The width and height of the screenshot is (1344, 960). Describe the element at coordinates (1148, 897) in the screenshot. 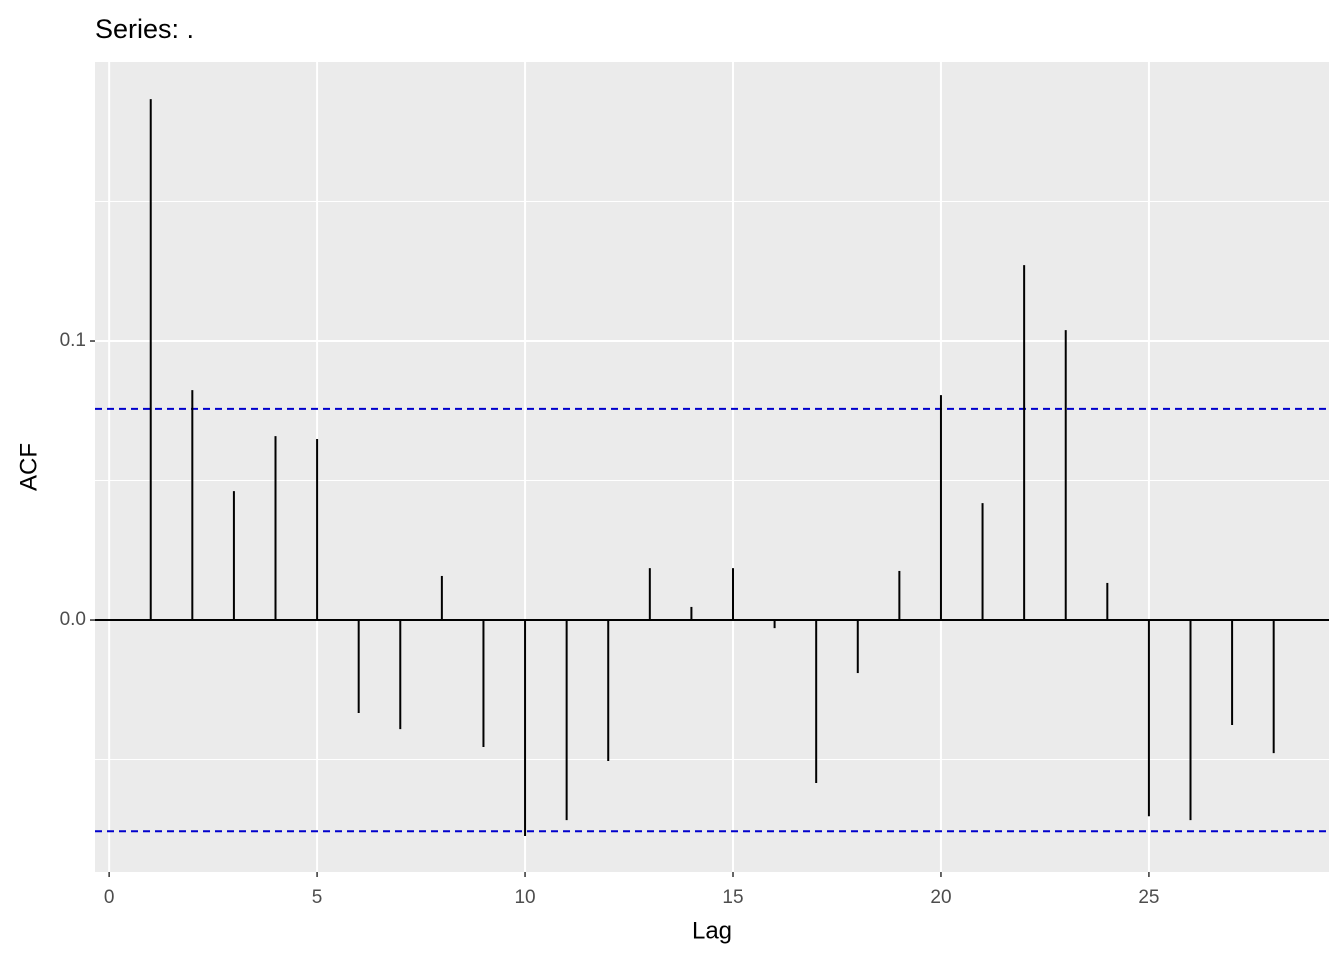

I see `x-tick-label: 25` at that location.